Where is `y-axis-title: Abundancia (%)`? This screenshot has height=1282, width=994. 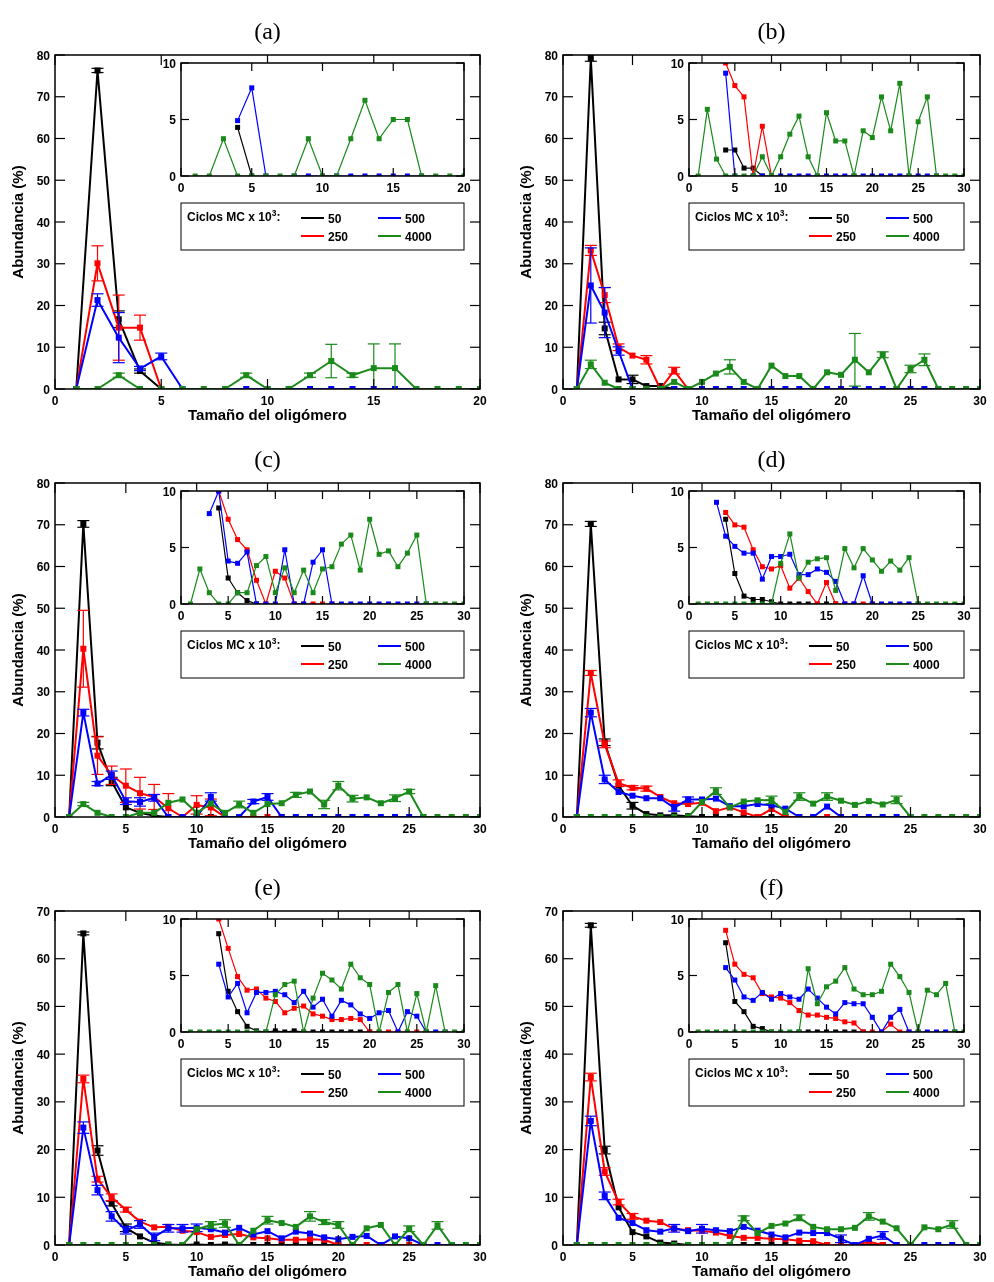
y-axis-title: Abundancia (%) is located at coordinates (17, 1078).